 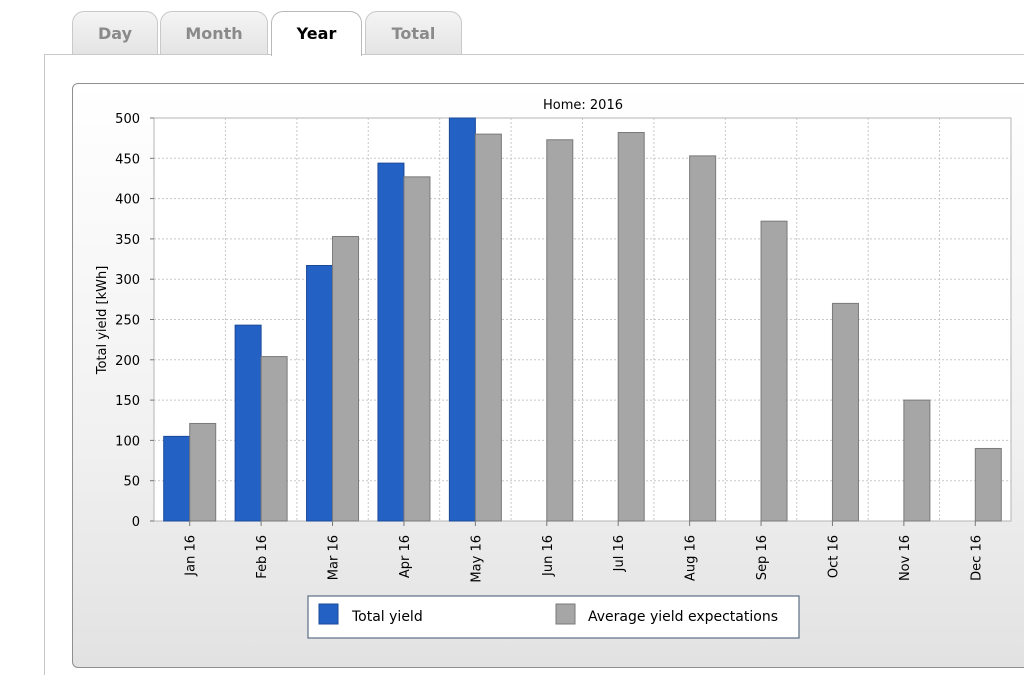 I want to click on tab-year: Year, so click(x=316, y=33).